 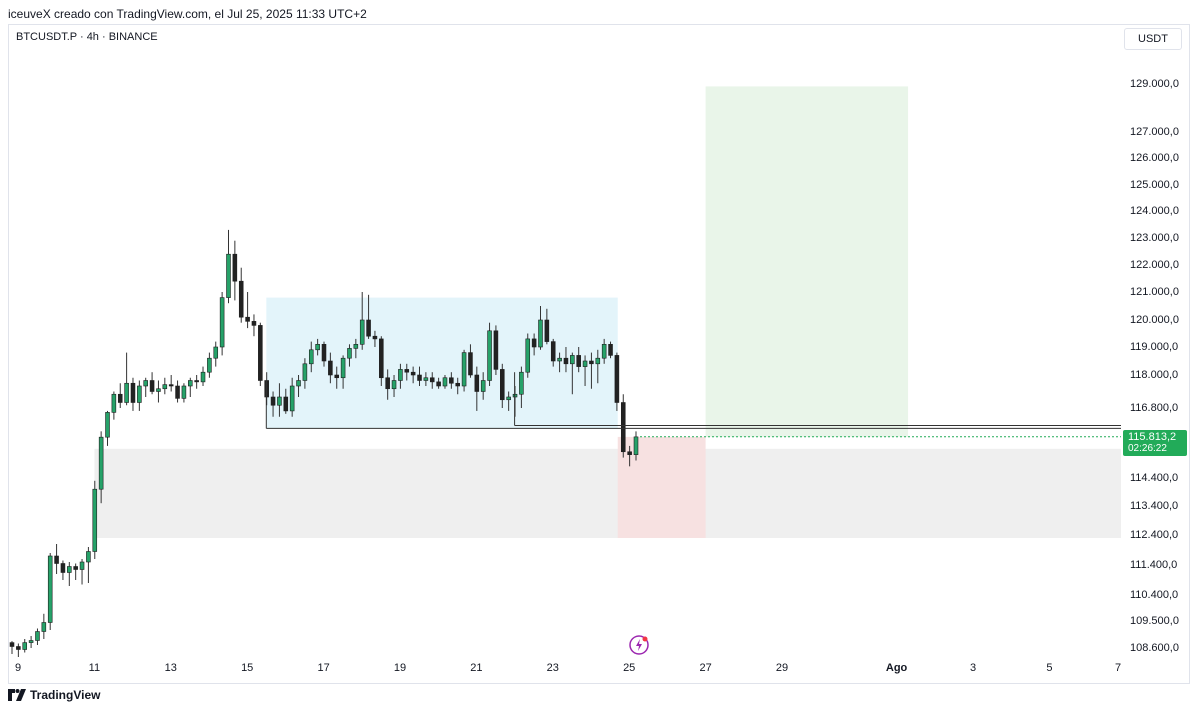 I want to click on price-tick-label: 126.000,0, so click(x=1154, y=158).